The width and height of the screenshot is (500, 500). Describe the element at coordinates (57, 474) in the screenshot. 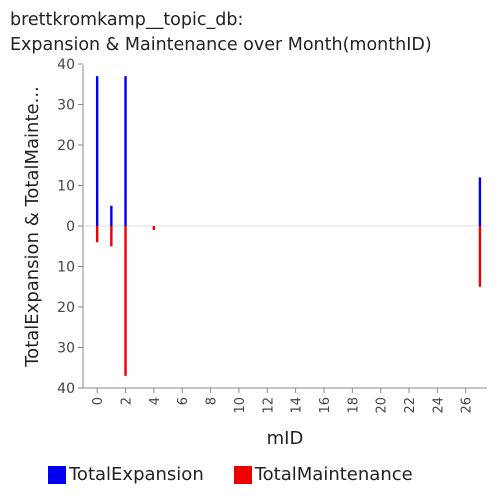

I see `legend-swatch-expansion` at that location.